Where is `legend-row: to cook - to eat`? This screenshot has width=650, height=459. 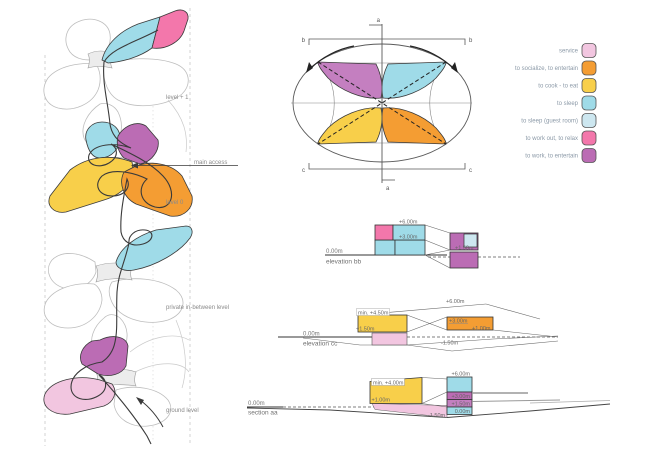 legend-row: to cook - to eat is located at coordinates (567, 85).